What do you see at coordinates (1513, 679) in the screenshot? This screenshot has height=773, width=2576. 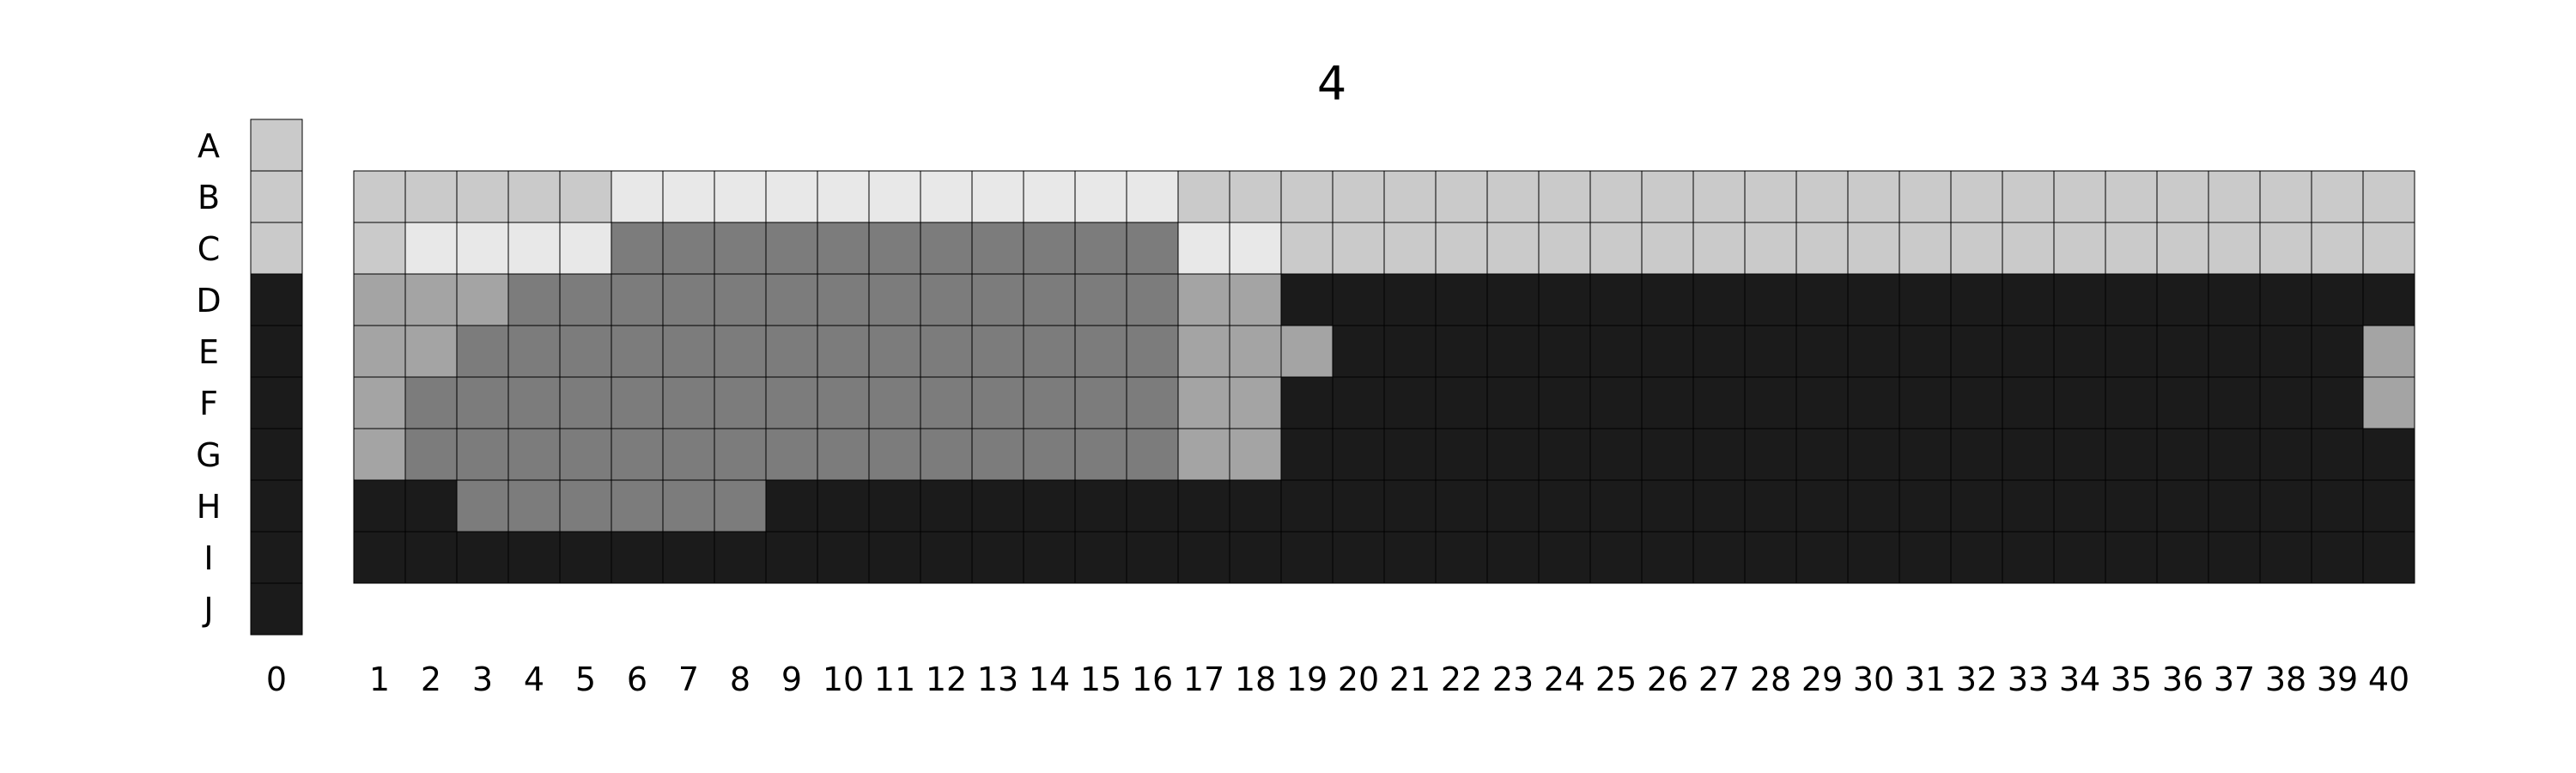 I see `column-label-23: 23` at bounding box center [1513, 679].